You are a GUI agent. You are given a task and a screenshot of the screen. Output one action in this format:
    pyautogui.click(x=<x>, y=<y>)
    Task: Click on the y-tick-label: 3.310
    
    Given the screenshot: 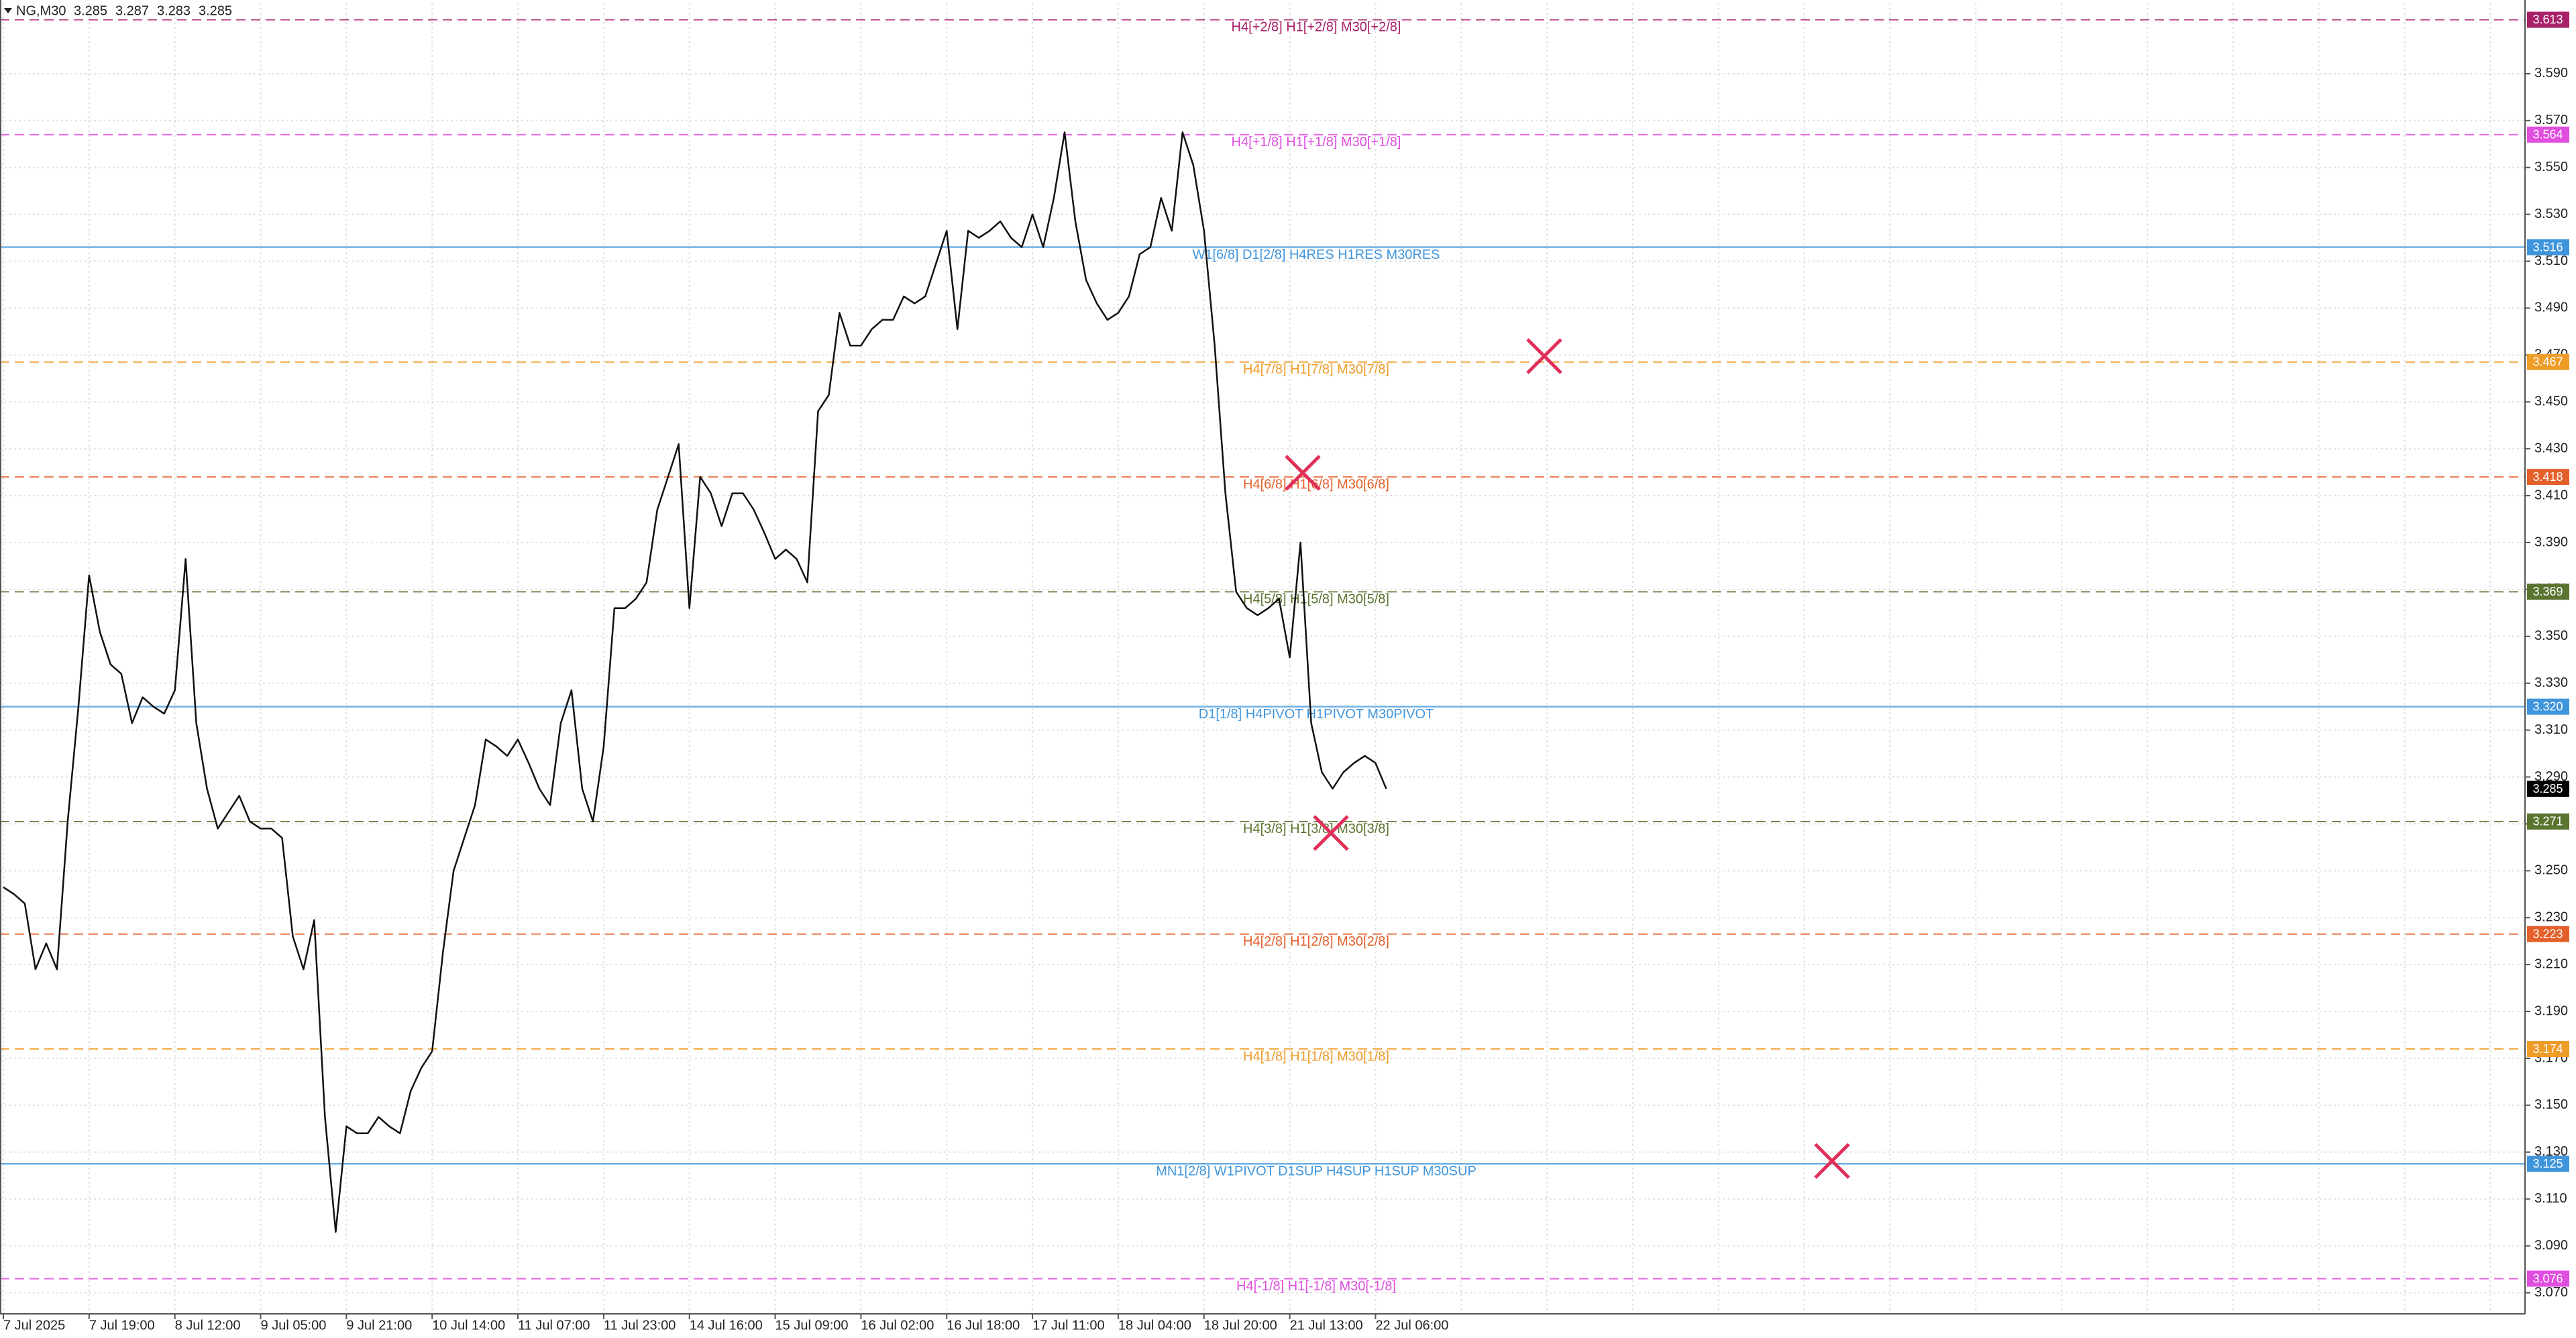 What is the action you would take?
    pyautogui.click(x=2551, y=730)
    